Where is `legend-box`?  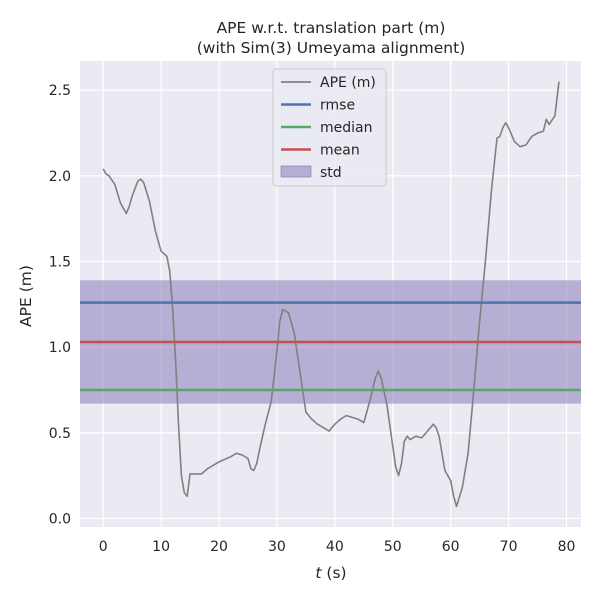 legend-box is located at coordinates (329, 127).